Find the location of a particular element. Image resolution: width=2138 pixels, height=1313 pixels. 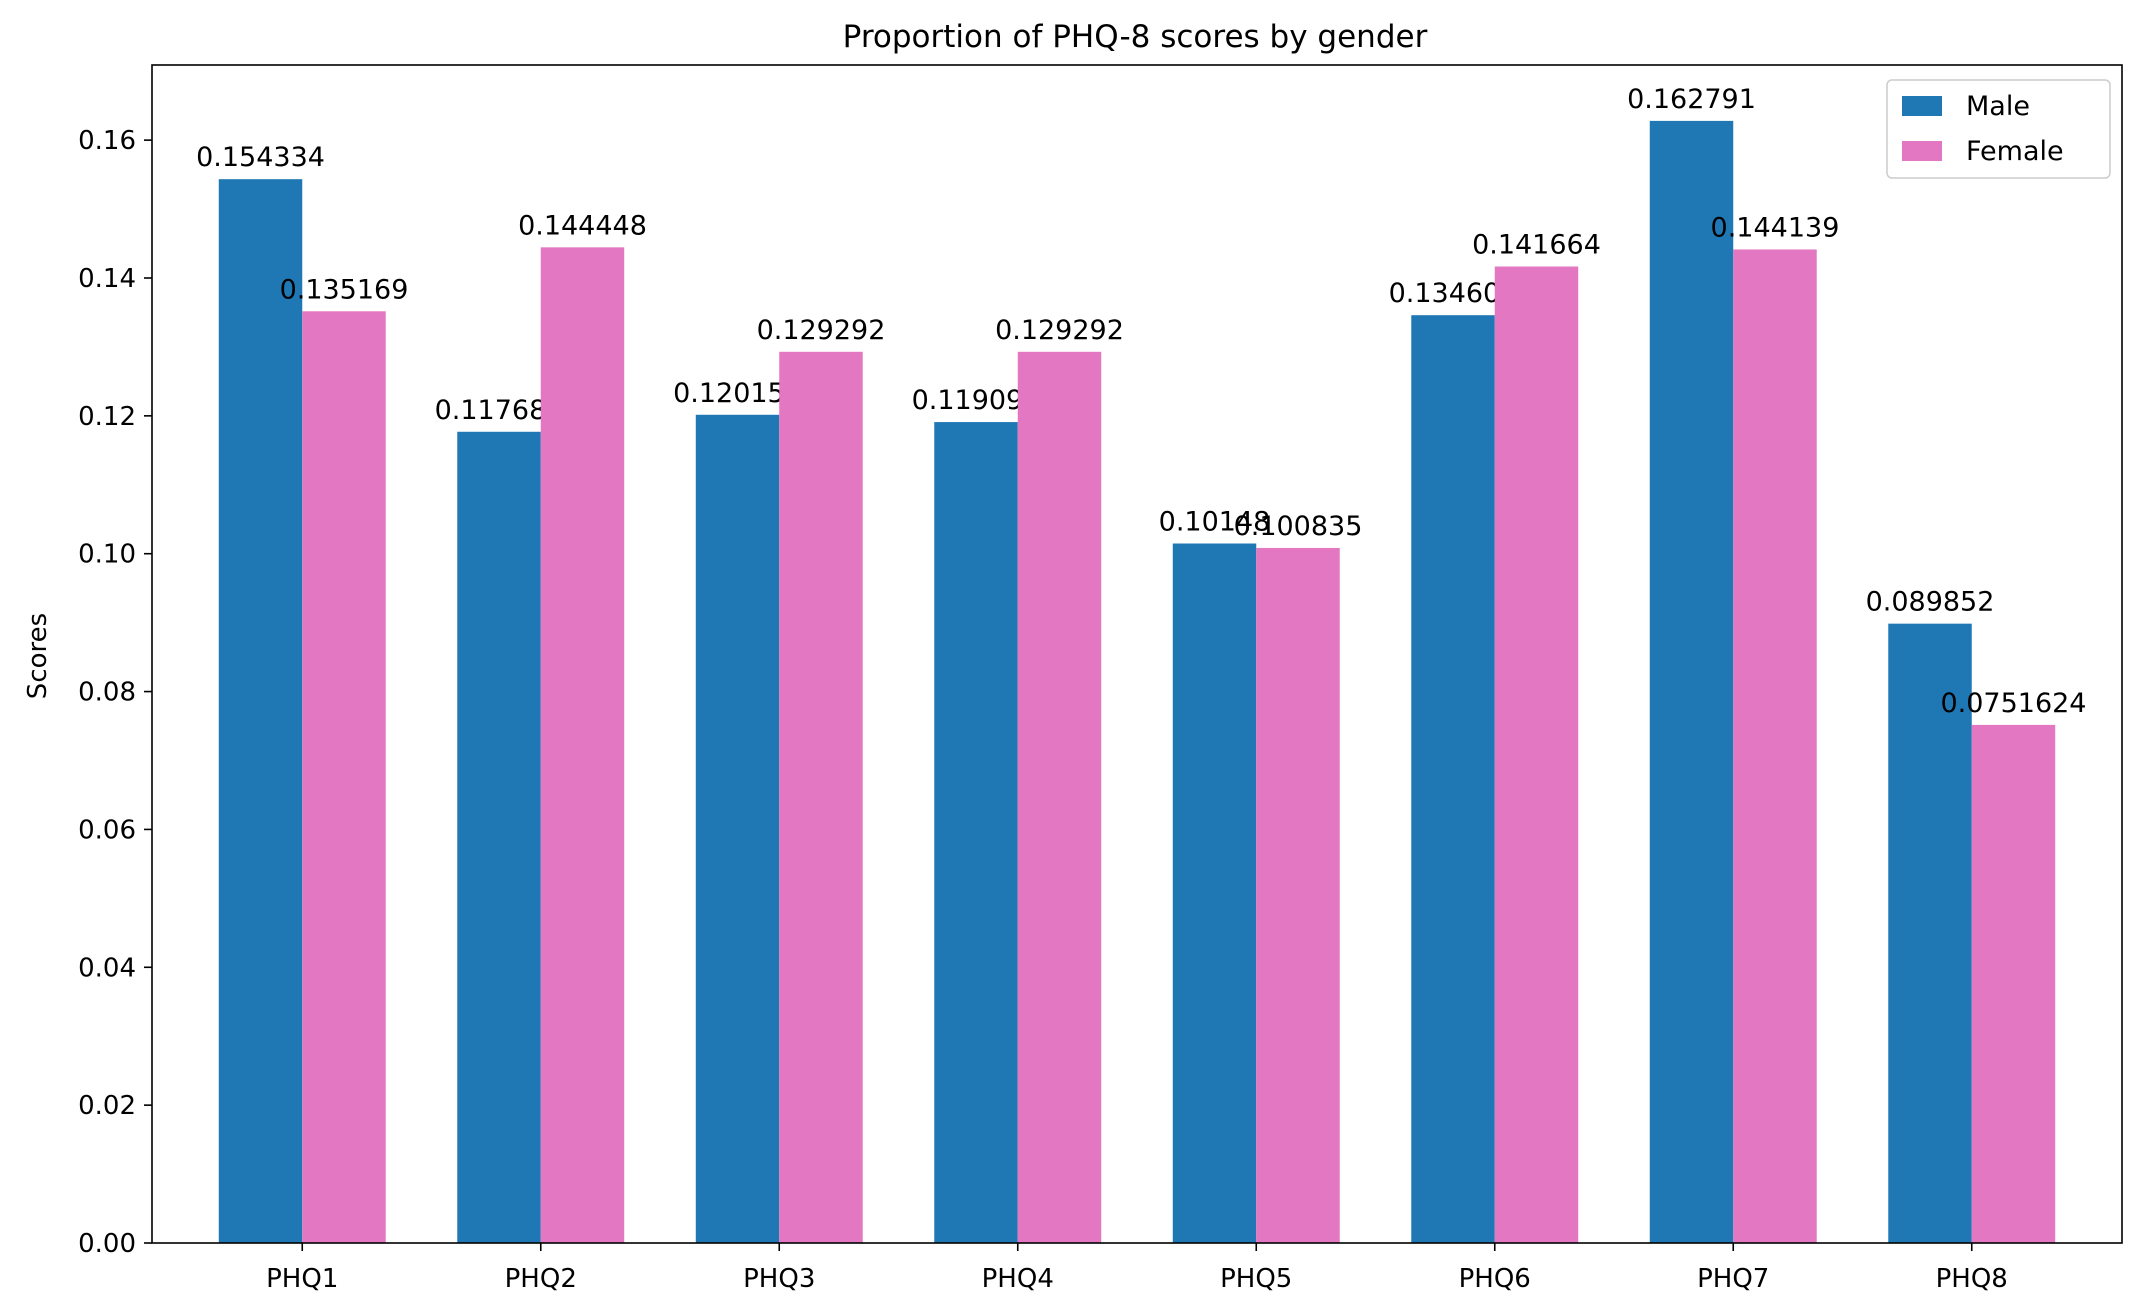

bar-value-label: 0.144139 is located at coordinates (1775, 227).